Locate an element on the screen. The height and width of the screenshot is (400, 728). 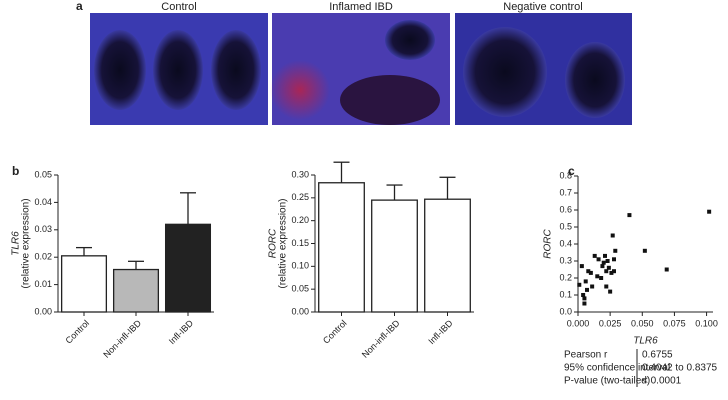
y-tick-label: 0.01 is located at coordinates (43, 284).